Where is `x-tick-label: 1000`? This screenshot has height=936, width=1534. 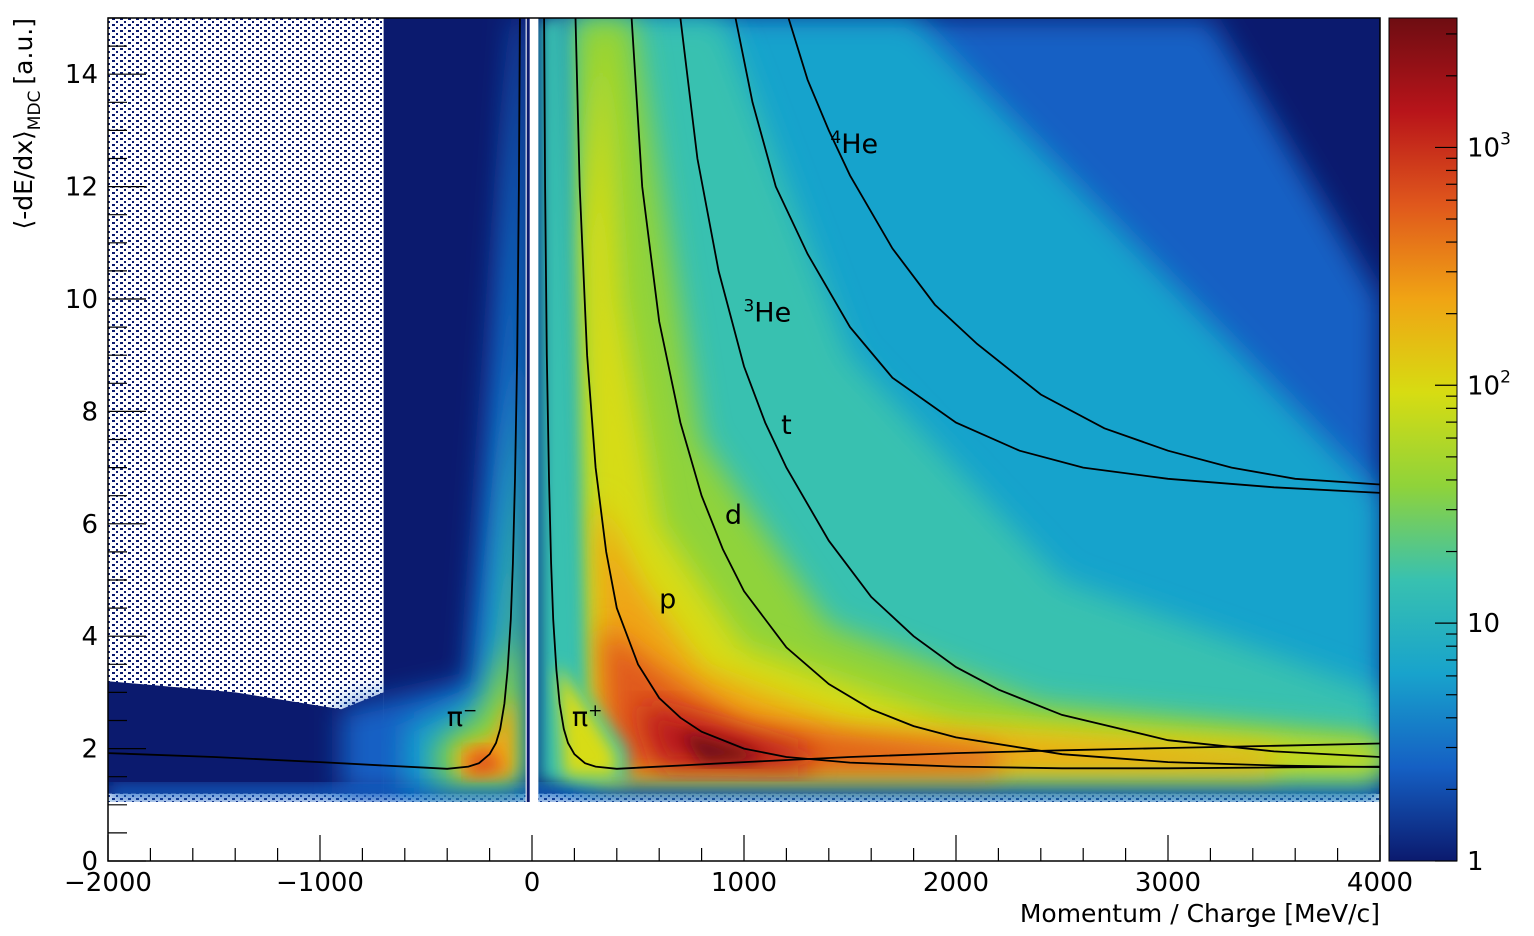
x-tick-label: 1000 is located at coordinates (744, 883).